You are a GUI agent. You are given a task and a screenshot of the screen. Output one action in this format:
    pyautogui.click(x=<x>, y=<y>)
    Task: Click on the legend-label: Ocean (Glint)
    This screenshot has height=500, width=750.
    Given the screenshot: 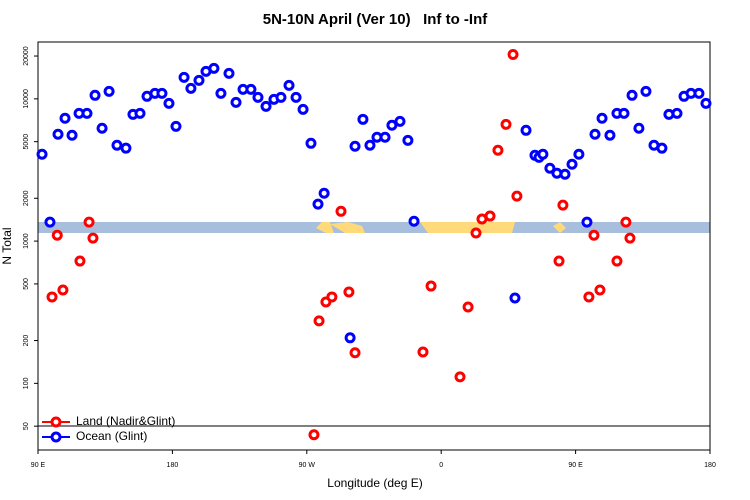 What is the action you would take?
    pyautogui.click(x=111, y=436)
    